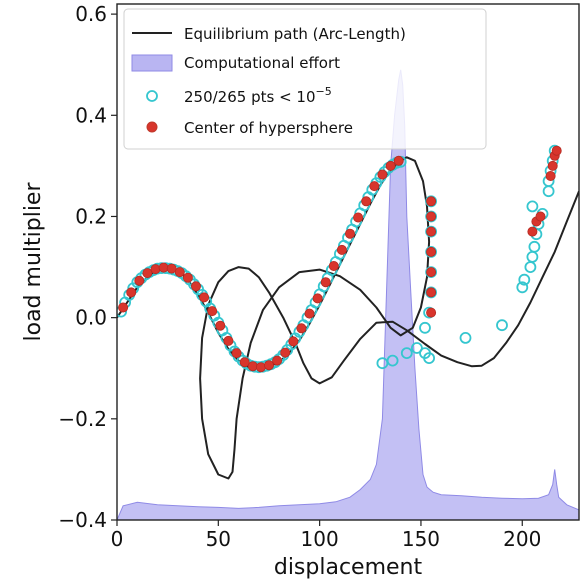 This screenshot has height=582, width=583. Describe the element at coordinates (152, 96) in the screenshot. I see `legend-open-marker` at that location.